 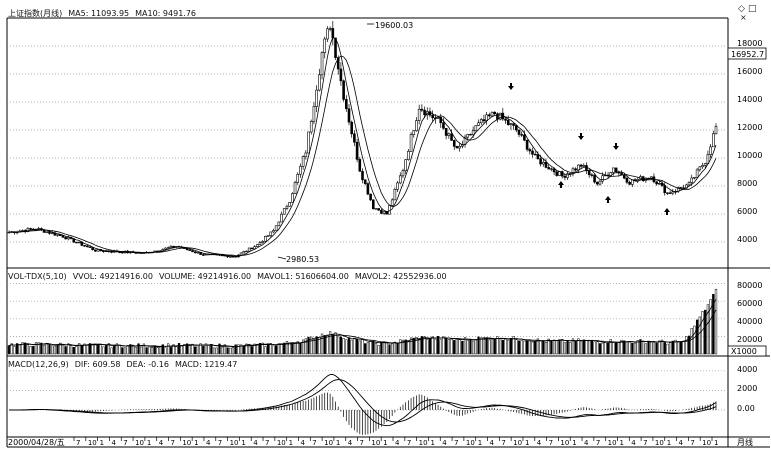 I want to click on sell-arrow-icon, so click(x=511, y=86).